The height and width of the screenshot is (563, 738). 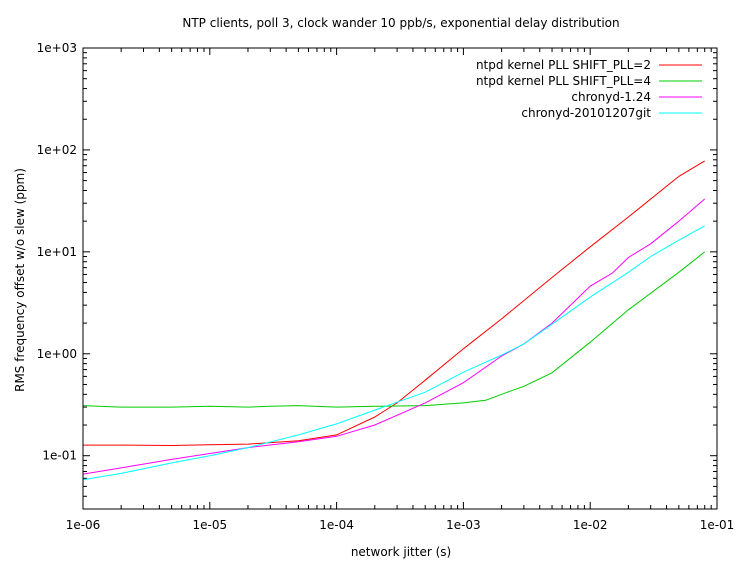 What do you see at coordinates (57, 150) in the screenshot?
I see `y-tick-label: 1e+02` at bounding box center [57, 150].